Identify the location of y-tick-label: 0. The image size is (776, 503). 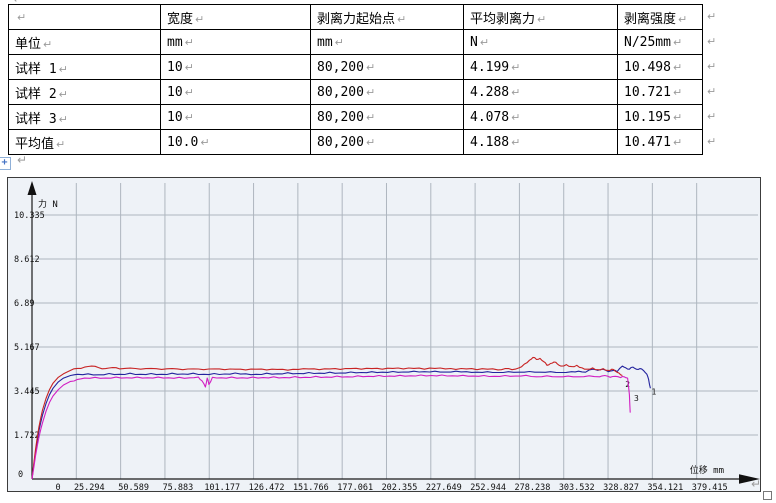
(20, 475).